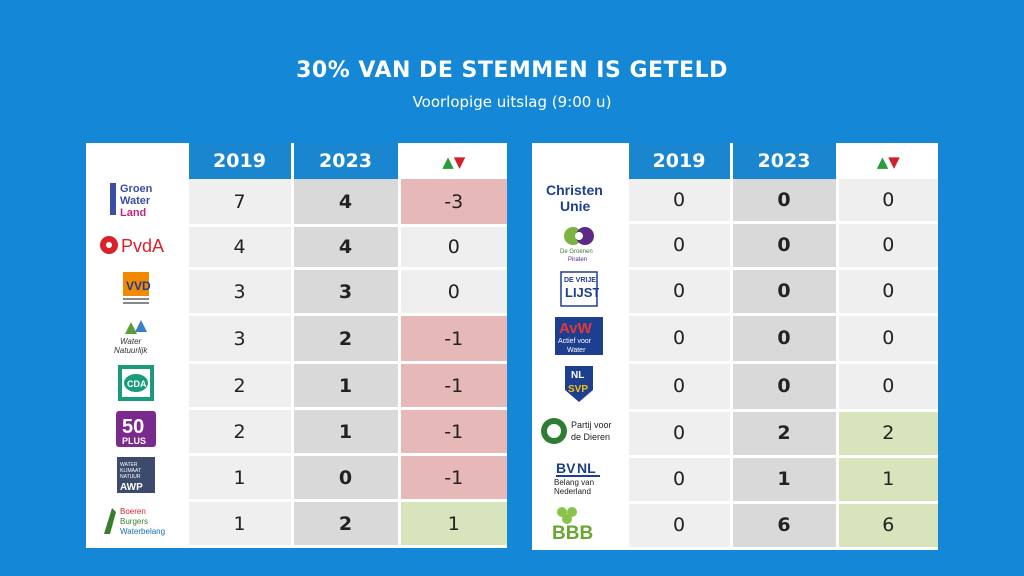 This screenshot has height=576, width=1024. I want to click on svg-text: KLIMAAT, so click(130, 471).